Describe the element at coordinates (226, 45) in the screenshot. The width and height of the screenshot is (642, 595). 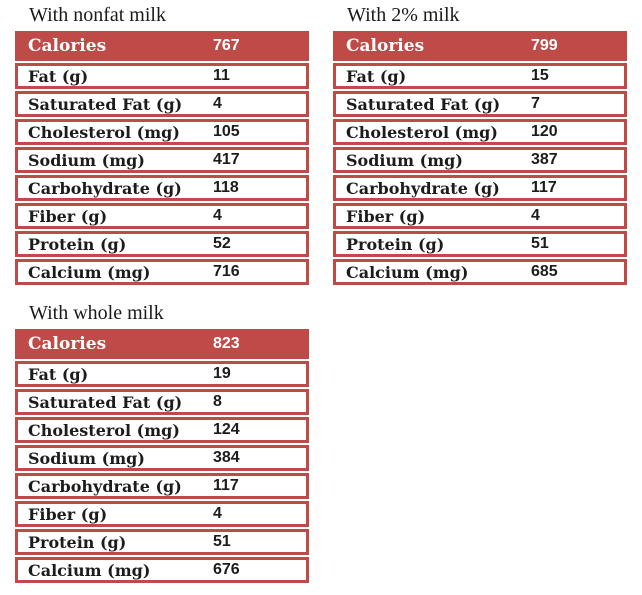
I see `header-value: 767` at that location.